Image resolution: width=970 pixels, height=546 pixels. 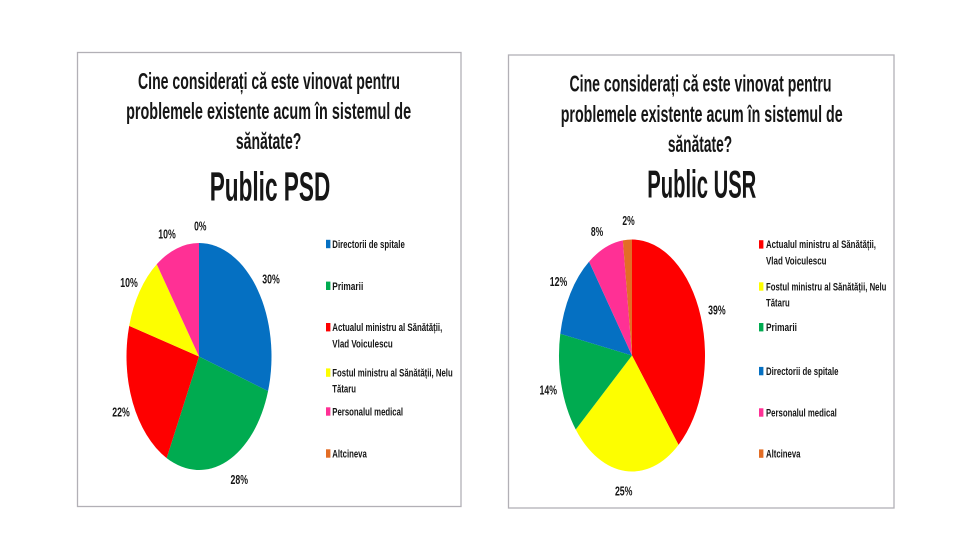 I want to click on svg-text: 22%, so click(x=121, y=413).